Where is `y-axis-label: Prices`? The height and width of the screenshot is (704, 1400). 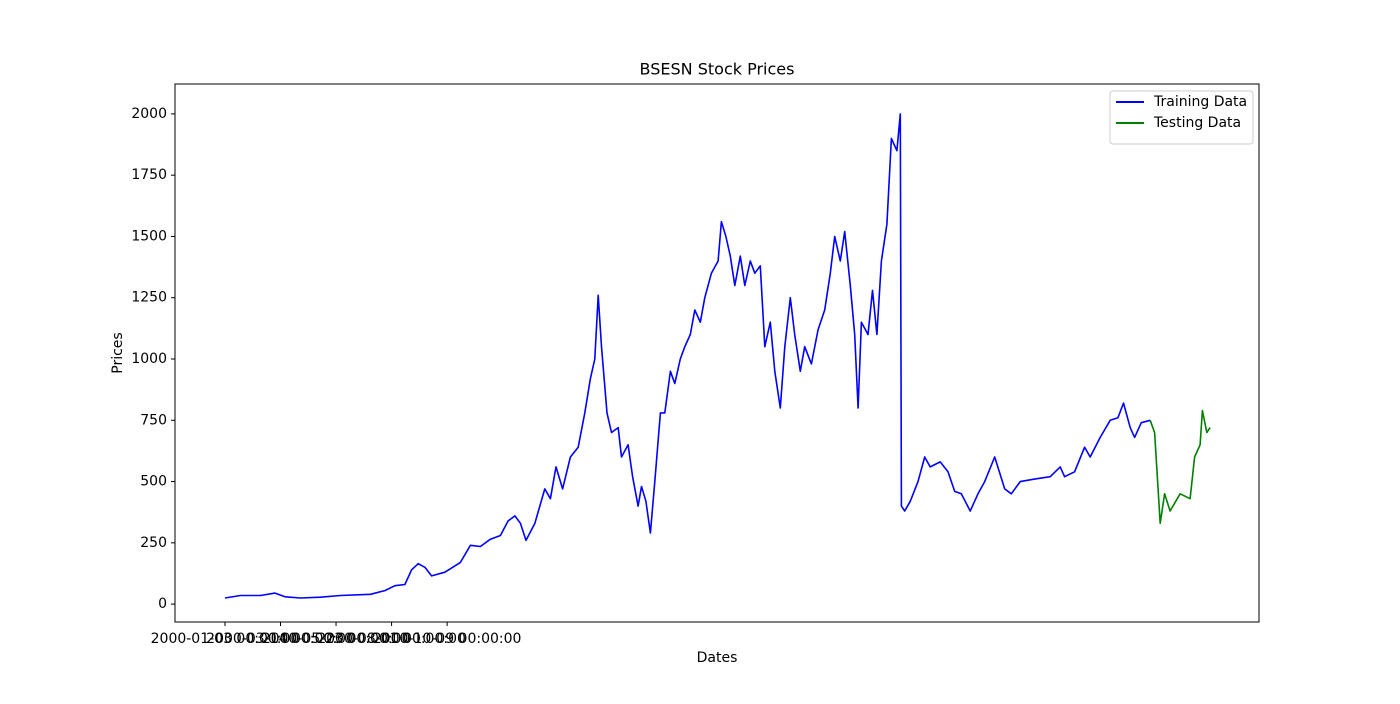
y-axis-label: Prices is located at coordinates (118, 352).